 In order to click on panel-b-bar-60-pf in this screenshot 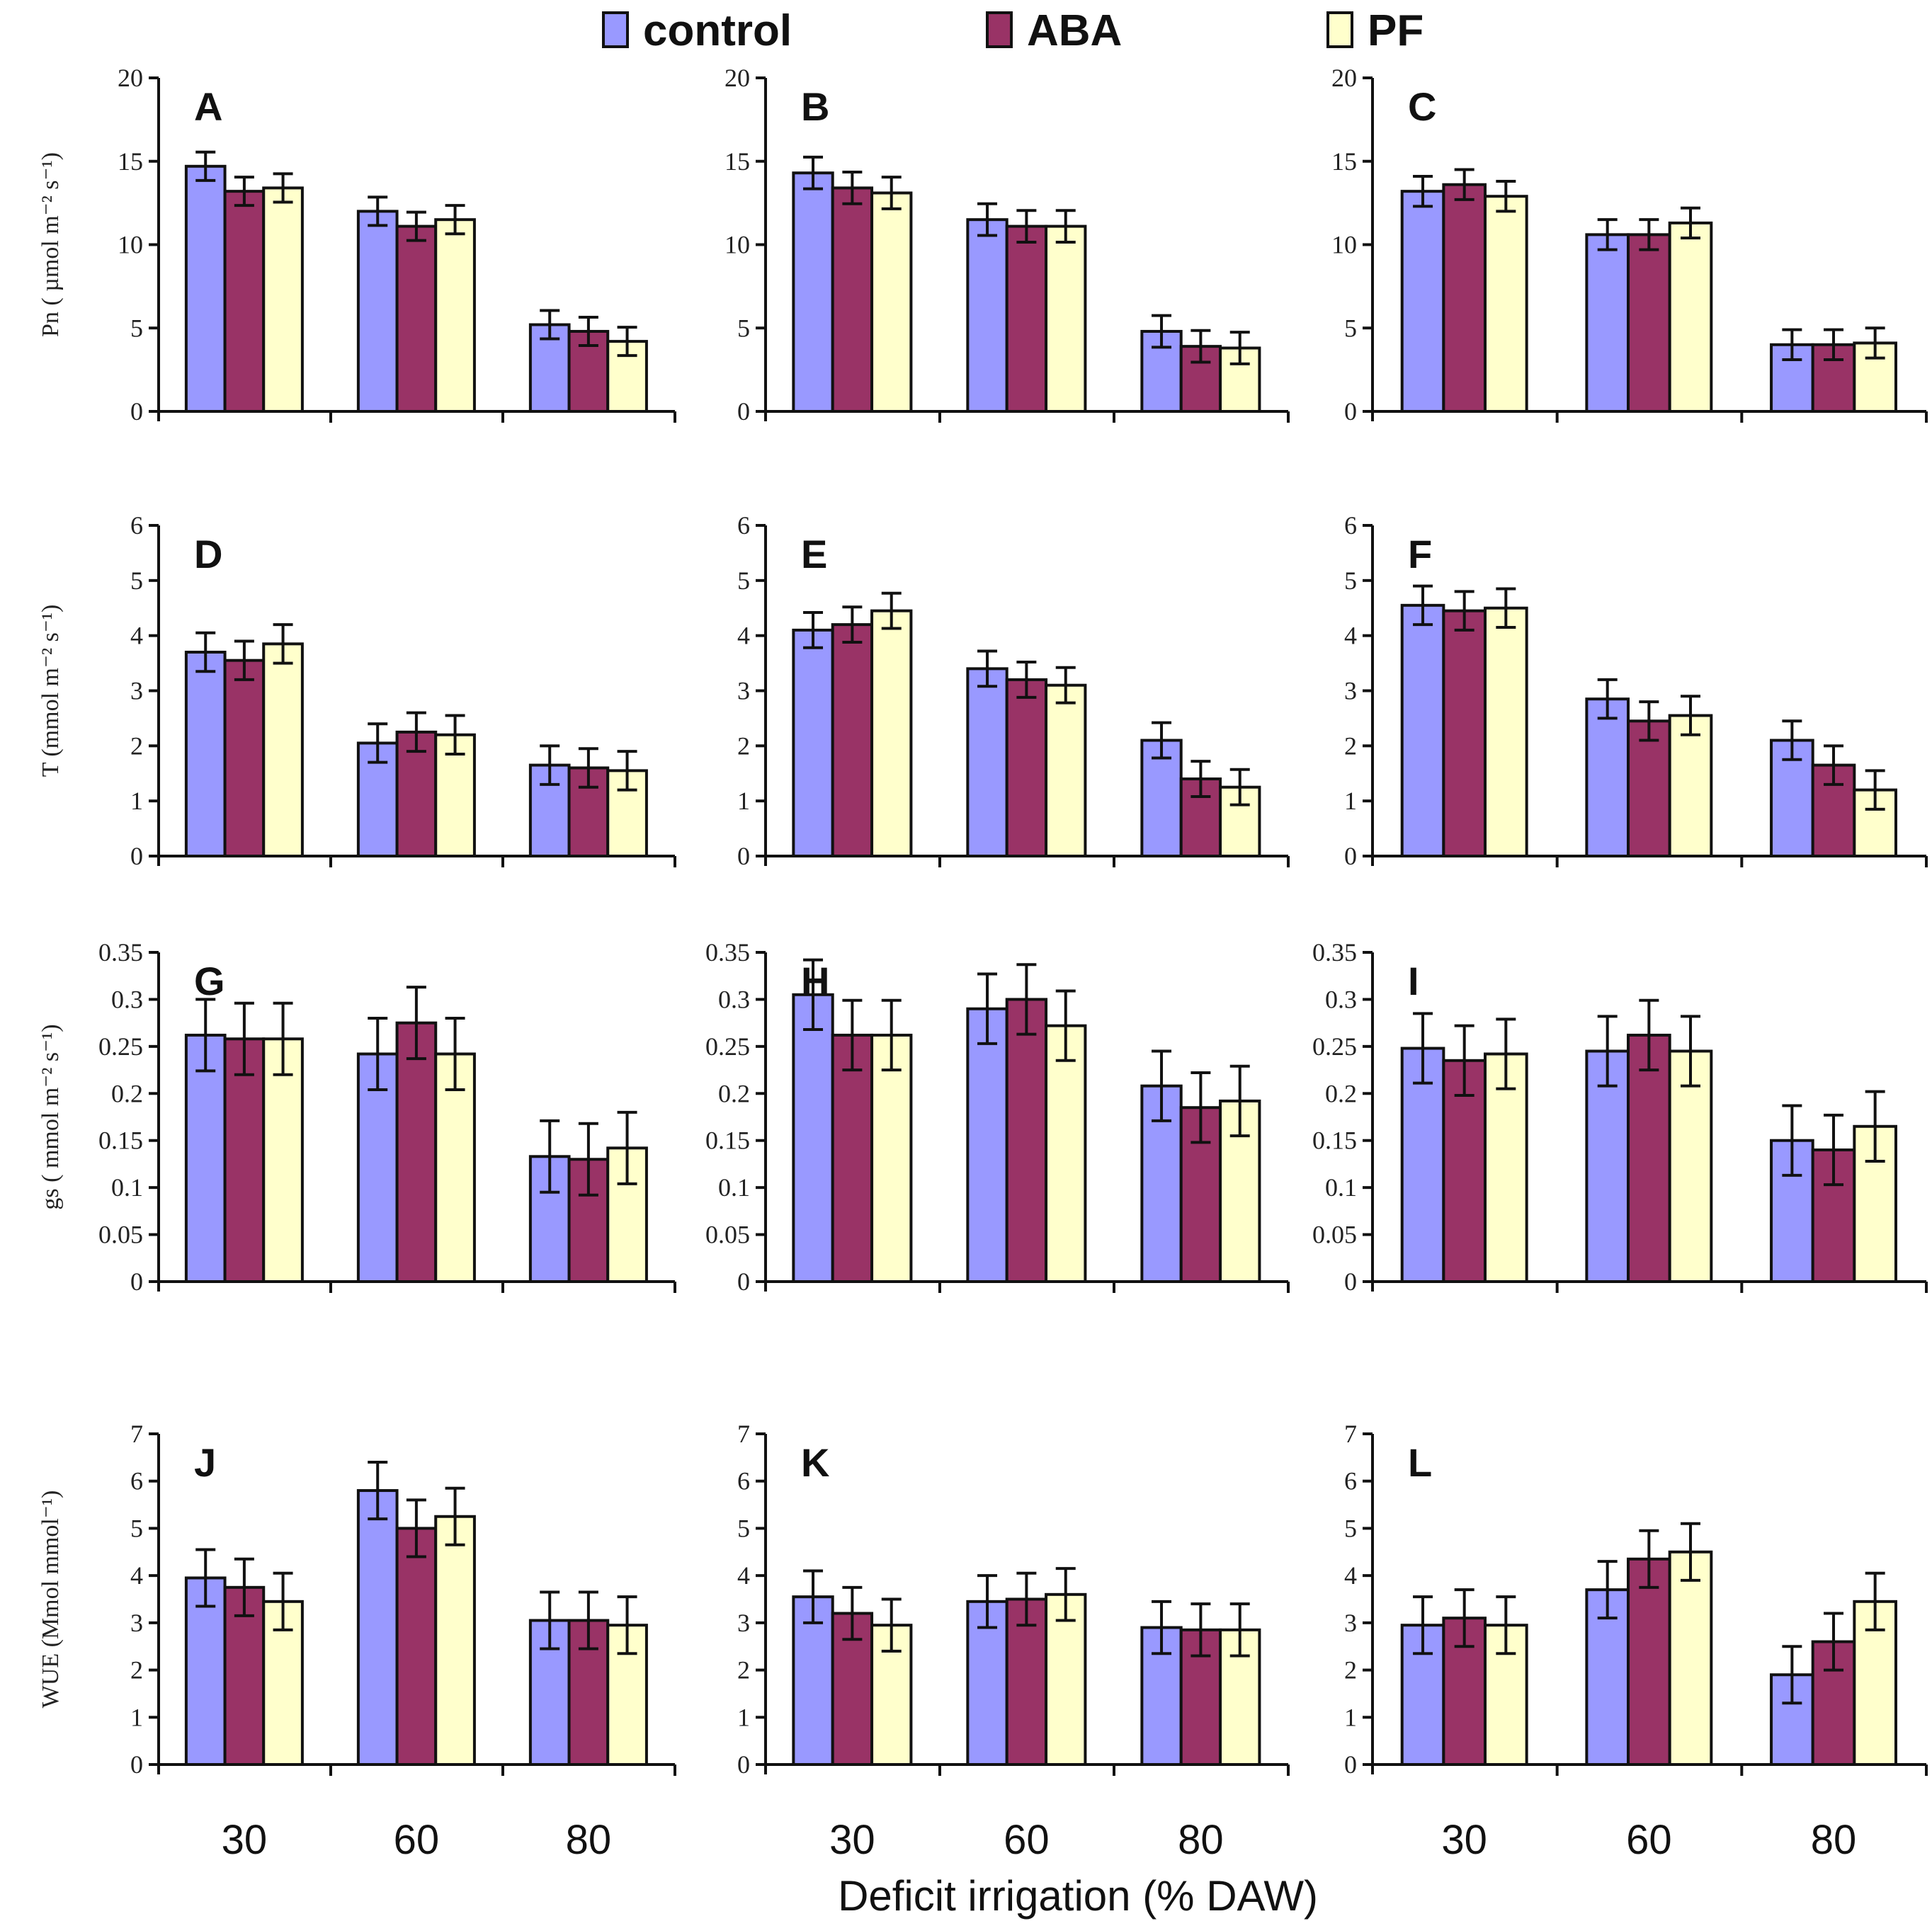, I will do `click(1066, 318)`.